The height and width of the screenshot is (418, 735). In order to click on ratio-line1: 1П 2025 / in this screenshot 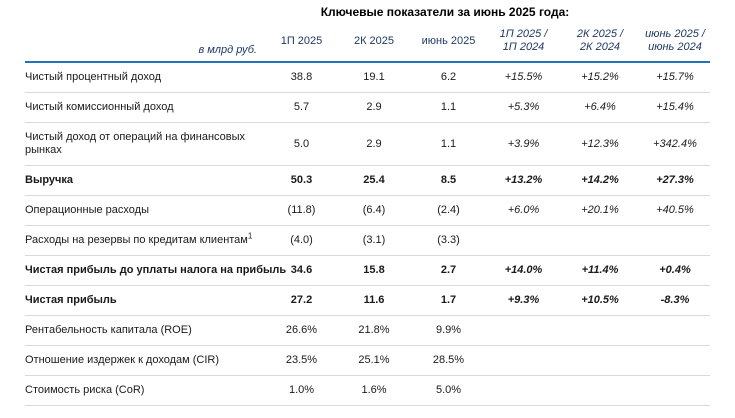, I will do `click(523, 34)`.